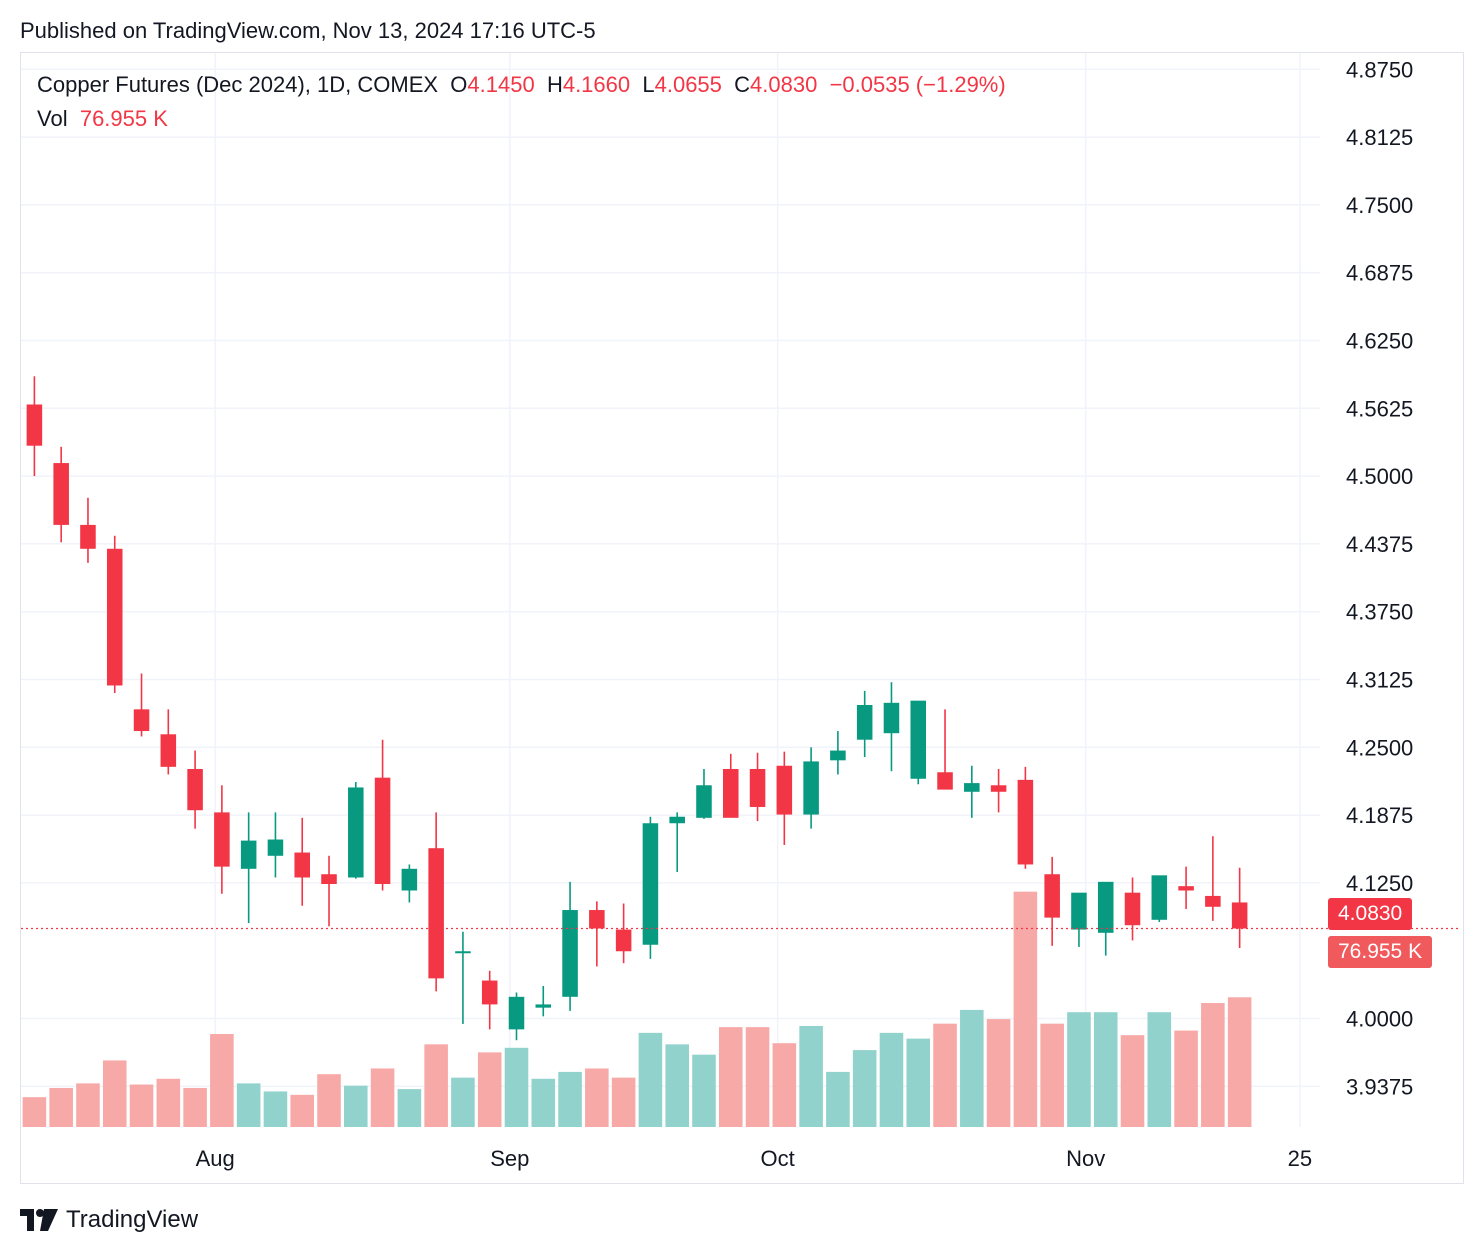 The width and height of the screenshot is (1484, 1254). Describe the element at coordinates (459, 84) in the screenshot. I see `open-label: O` at that location.